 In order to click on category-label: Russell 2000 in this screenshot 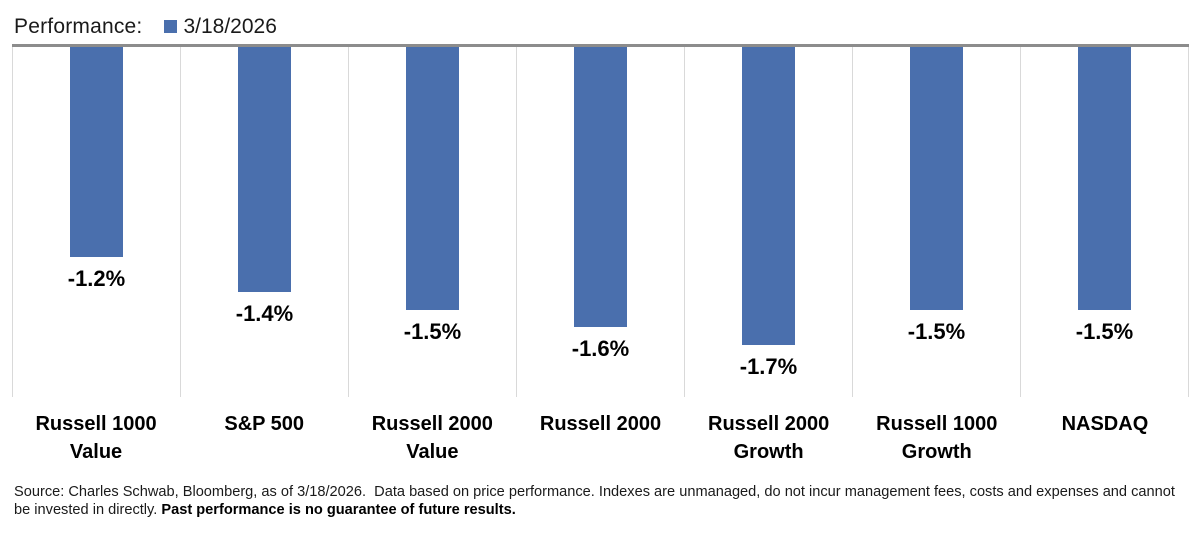, I will do `click(600, 424)`.